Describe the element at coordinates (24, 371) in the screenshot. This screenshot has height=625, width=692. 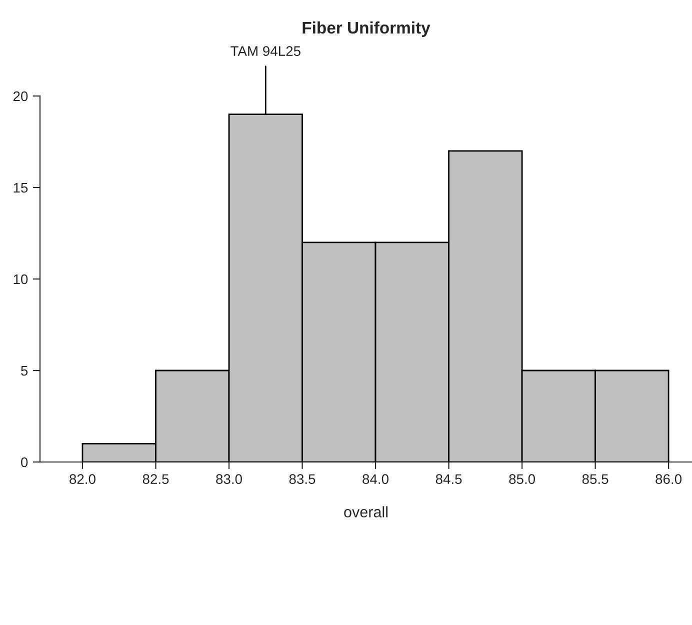
I see `y-tick-label: 5` at that location.